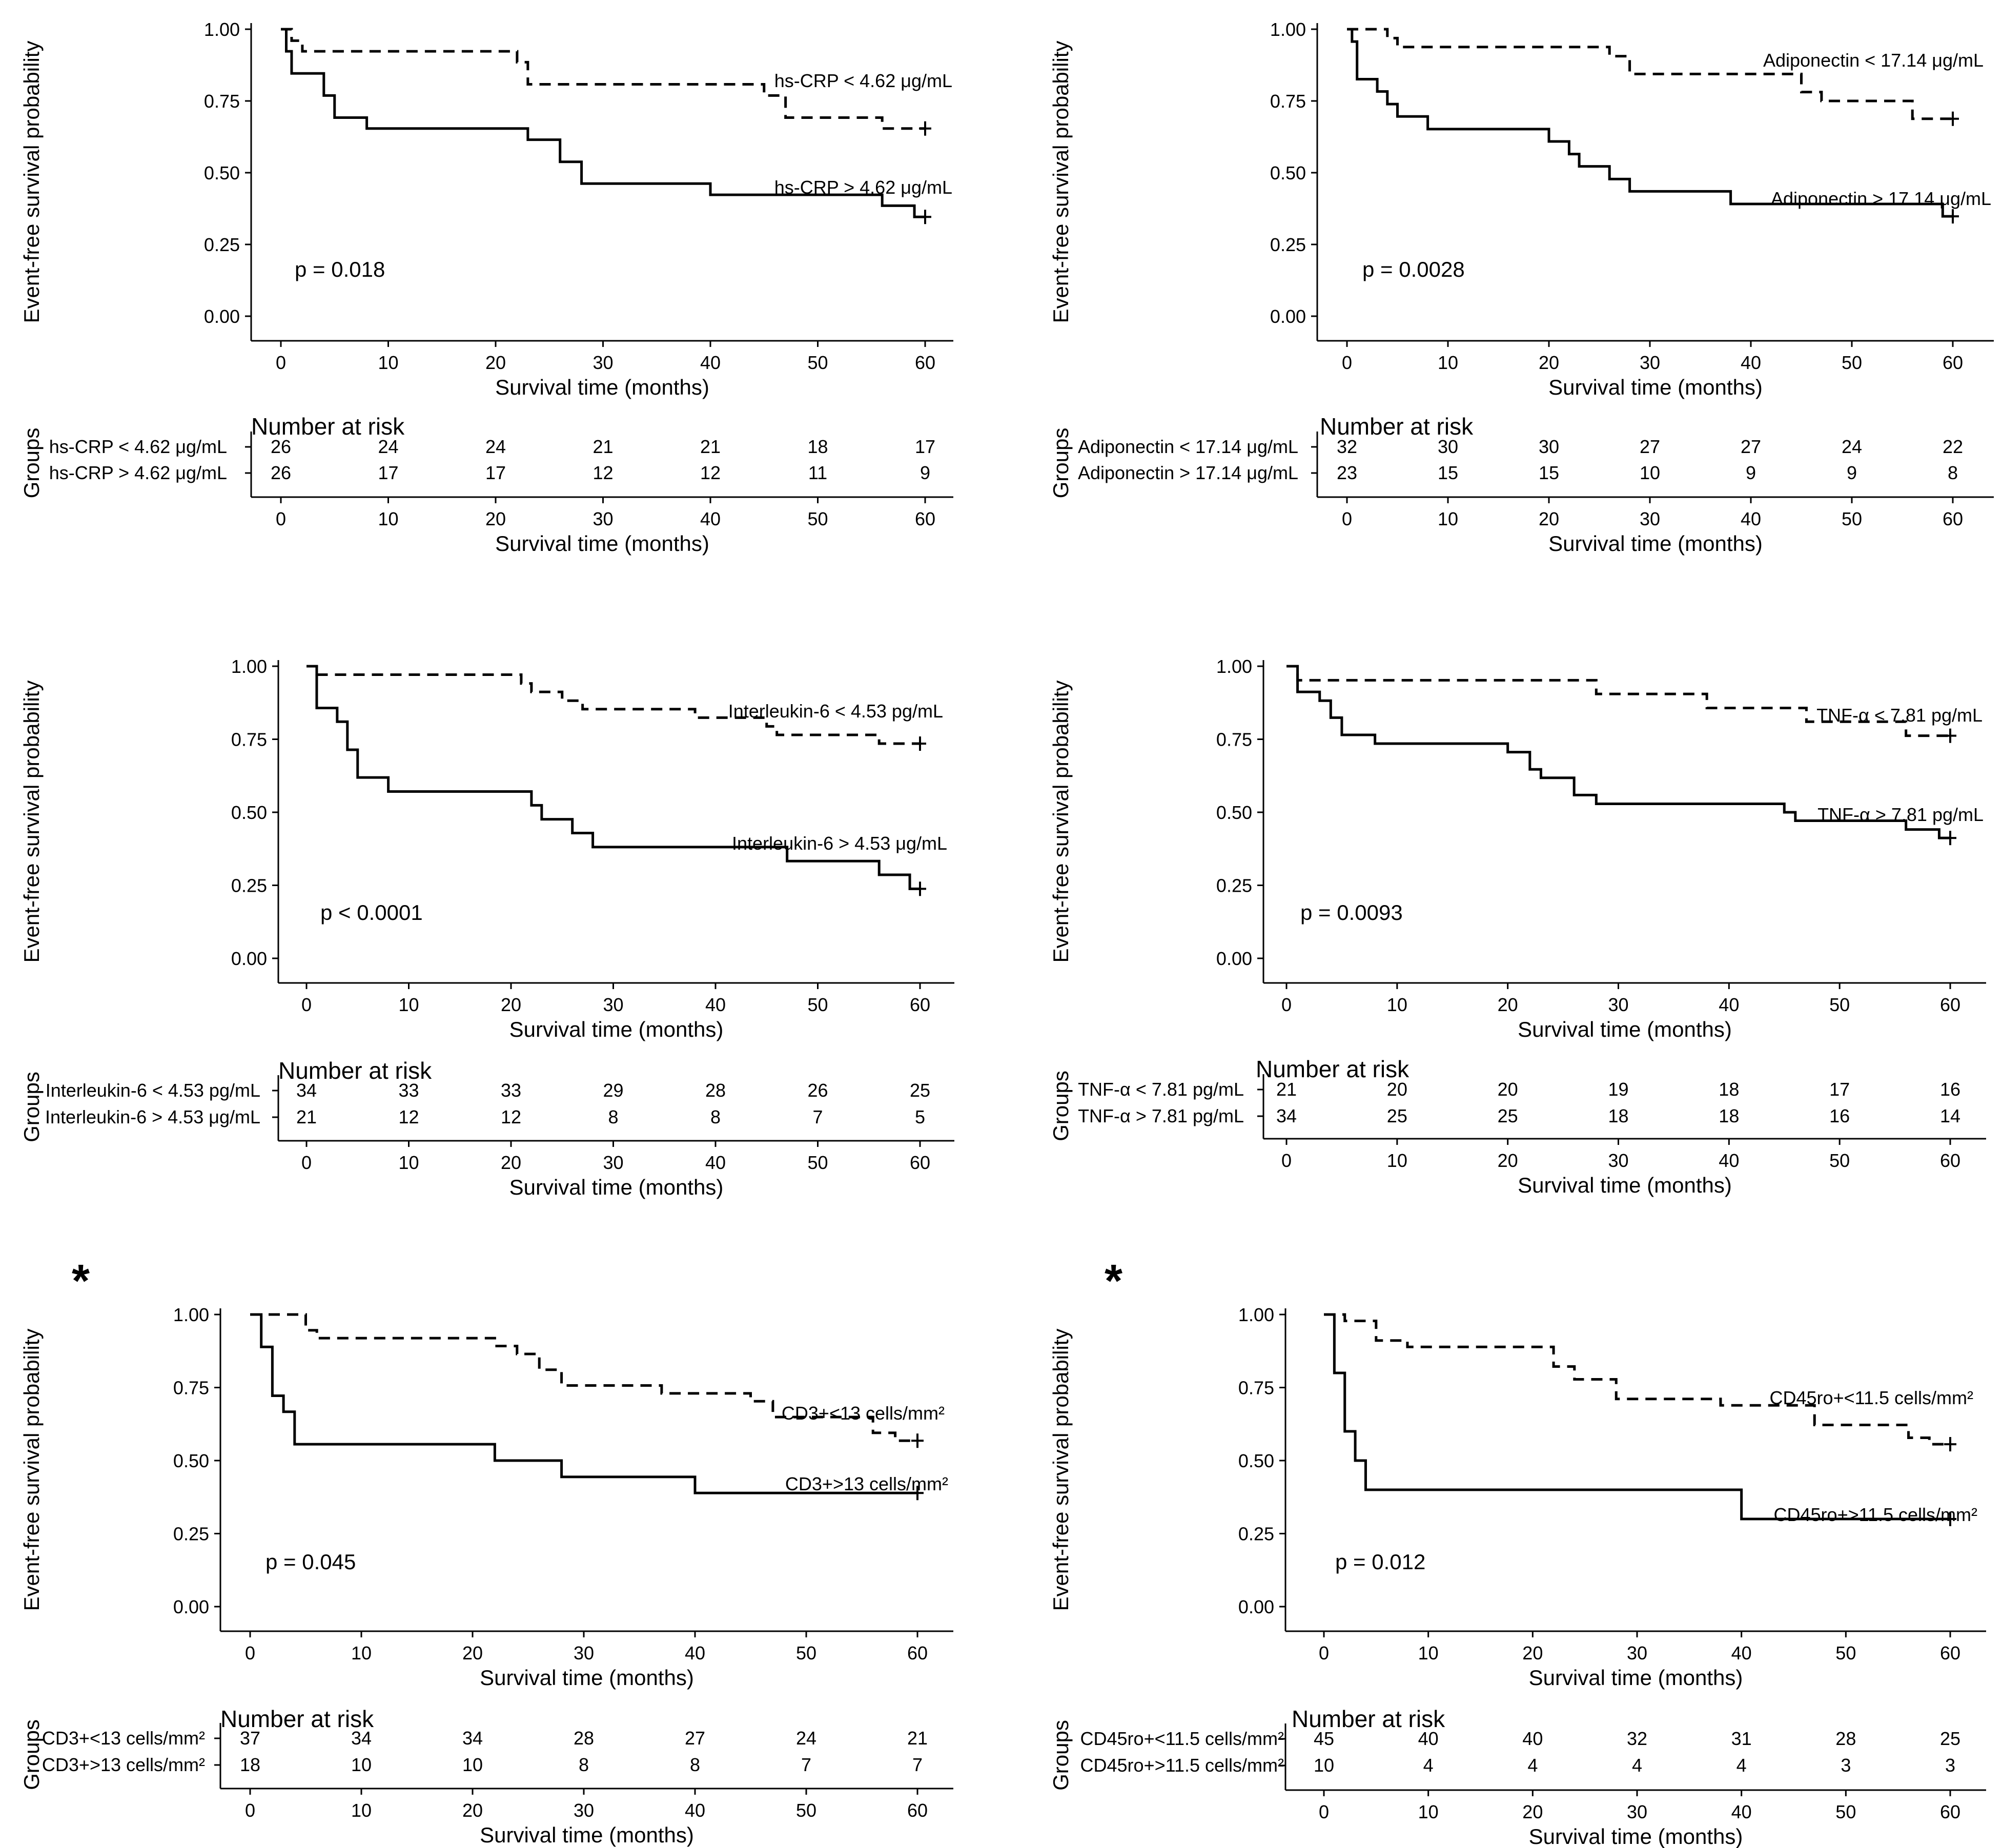 This screenshot has height=1848, width=2002. What do you see at coordinates (1161, 1115) in the screenshot?
I see `risk-row-label: TNF-α > 7.81 pg/mL` at bounding box center [1161, 1115].